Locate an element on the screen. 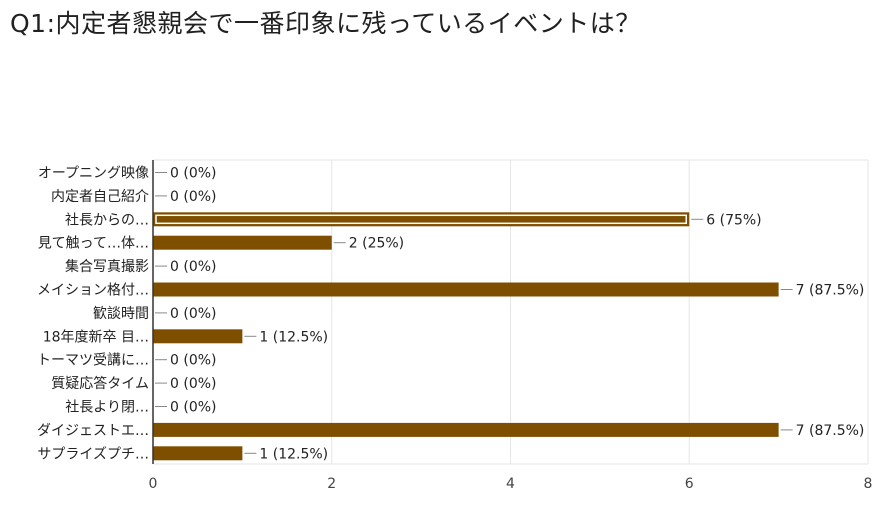  category-label: 歓談時間 is located at coordinates (121, 313).